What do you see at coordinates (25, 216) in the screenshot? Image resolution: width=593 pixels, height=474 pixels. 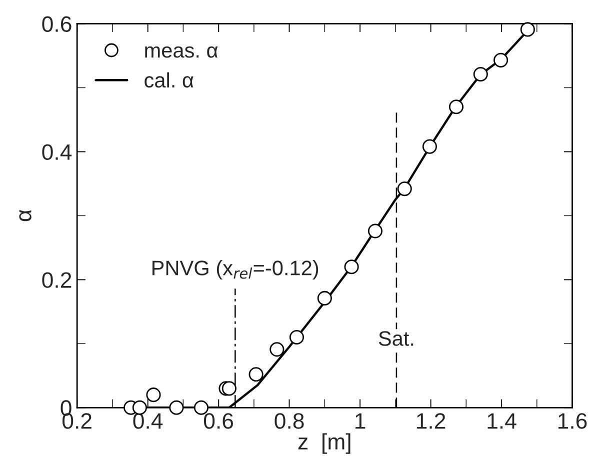 I see `y-axis-title: α` at bounding box center [25, 216].